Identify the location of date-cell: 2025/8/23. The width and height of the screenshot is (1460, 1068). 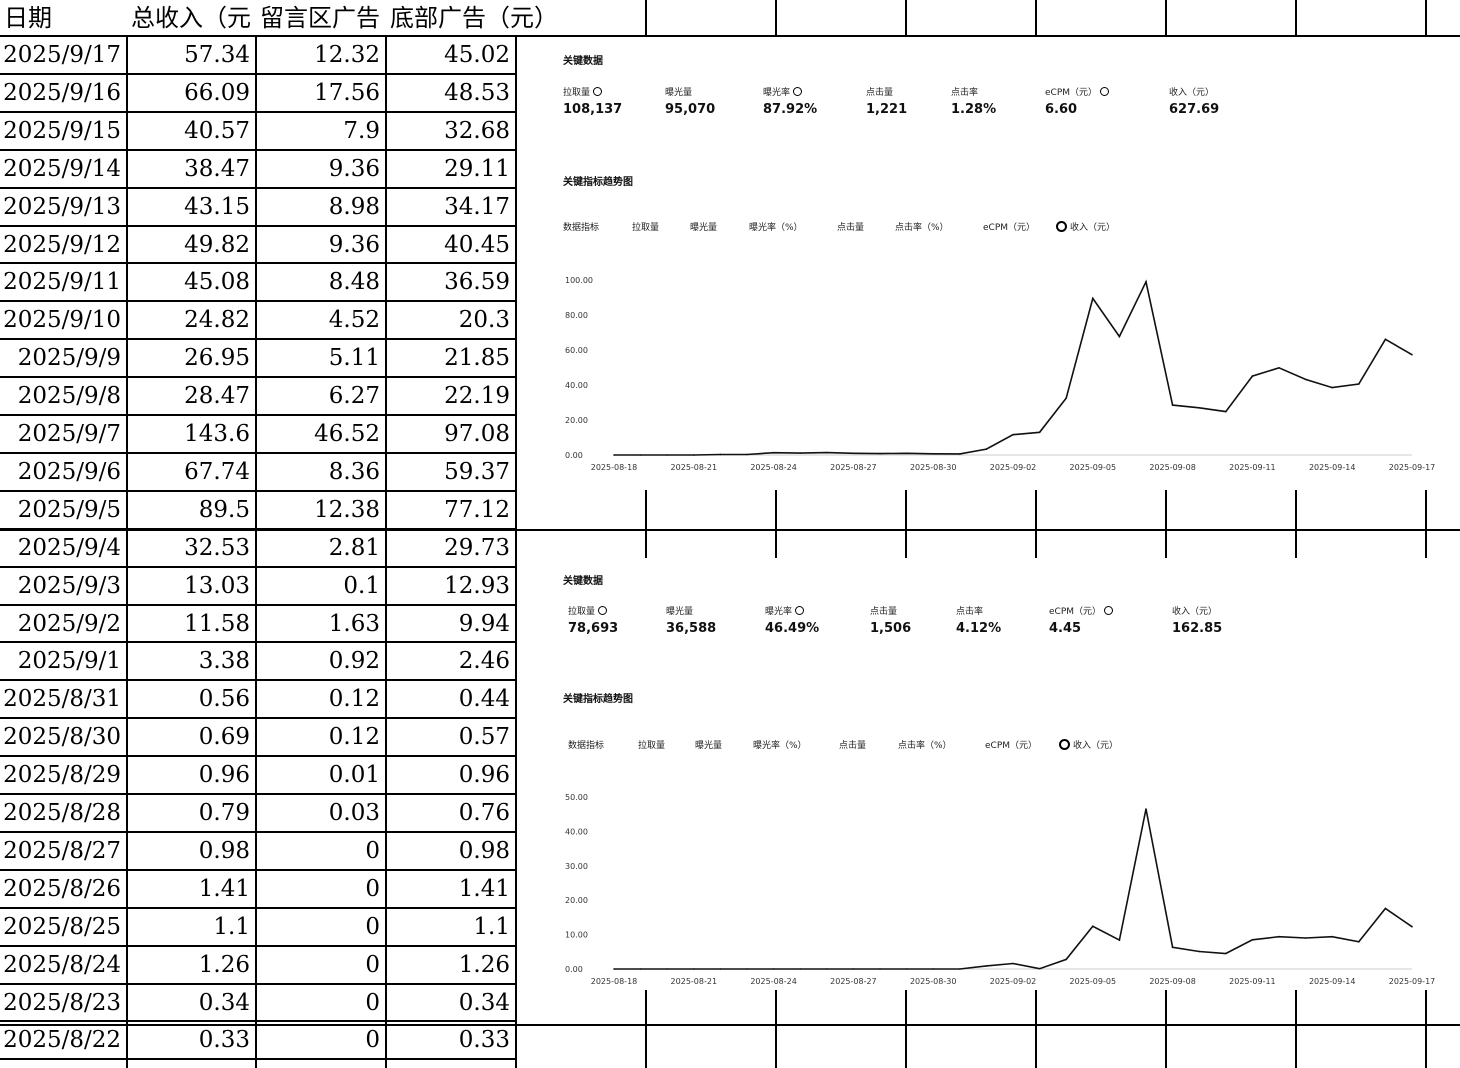
(62, 1002).